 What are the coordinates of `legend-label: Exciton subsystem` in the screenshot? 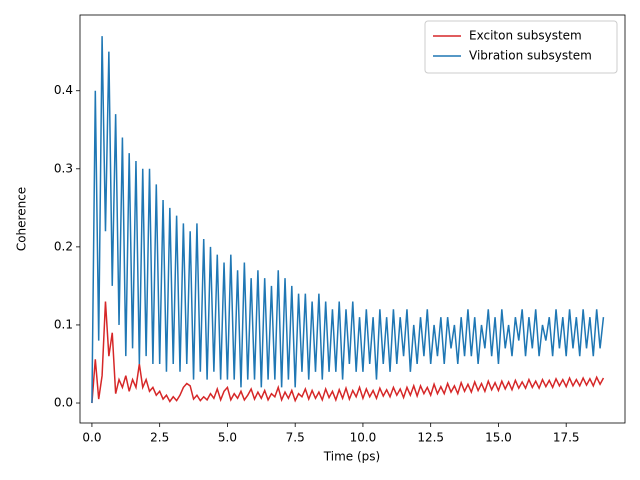 It's located at (525, 36).